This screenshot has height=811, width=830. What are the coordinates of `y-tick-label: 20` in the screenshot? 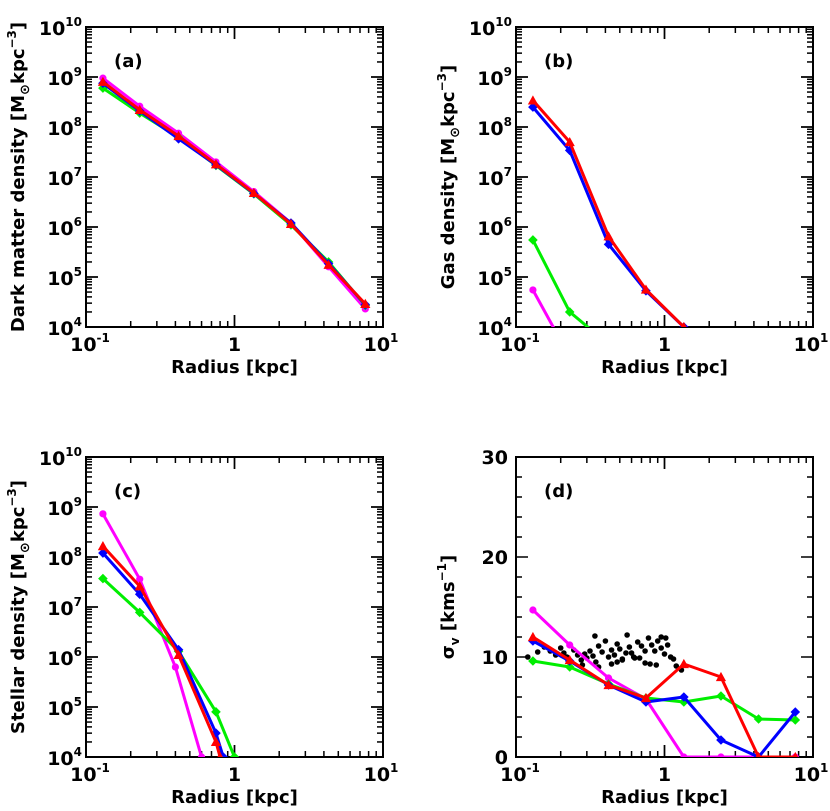 It's located at (495, 558).